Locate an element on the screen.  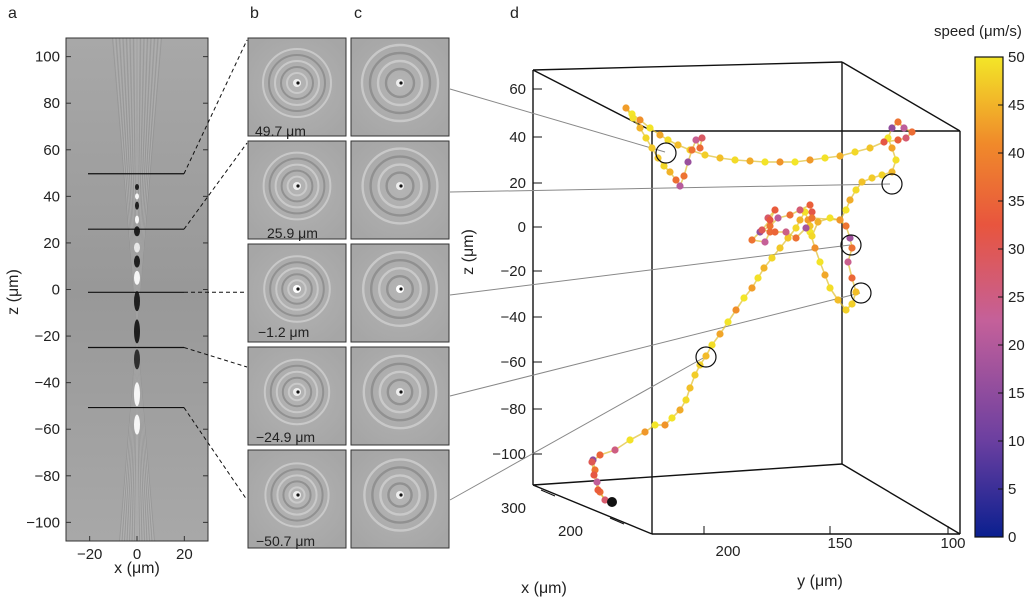
fringe is located at coordinates (133, 289).